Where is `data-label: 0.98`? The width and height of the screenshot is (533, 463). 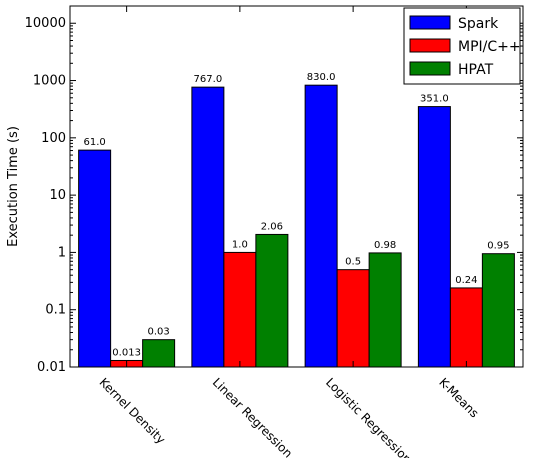 data-label: 0.98 is located at coordinates (385, 245).